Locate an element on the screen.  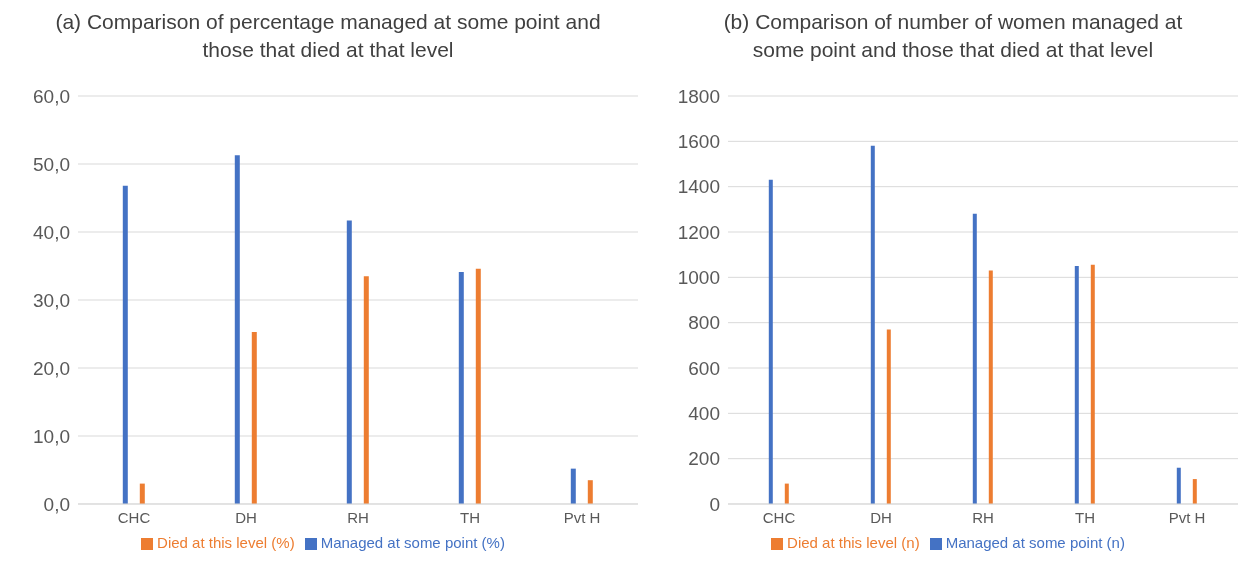
chart-title: (b) Comparison of number of women managed at some point and those that died at that level is located at coordinates (953, 36).